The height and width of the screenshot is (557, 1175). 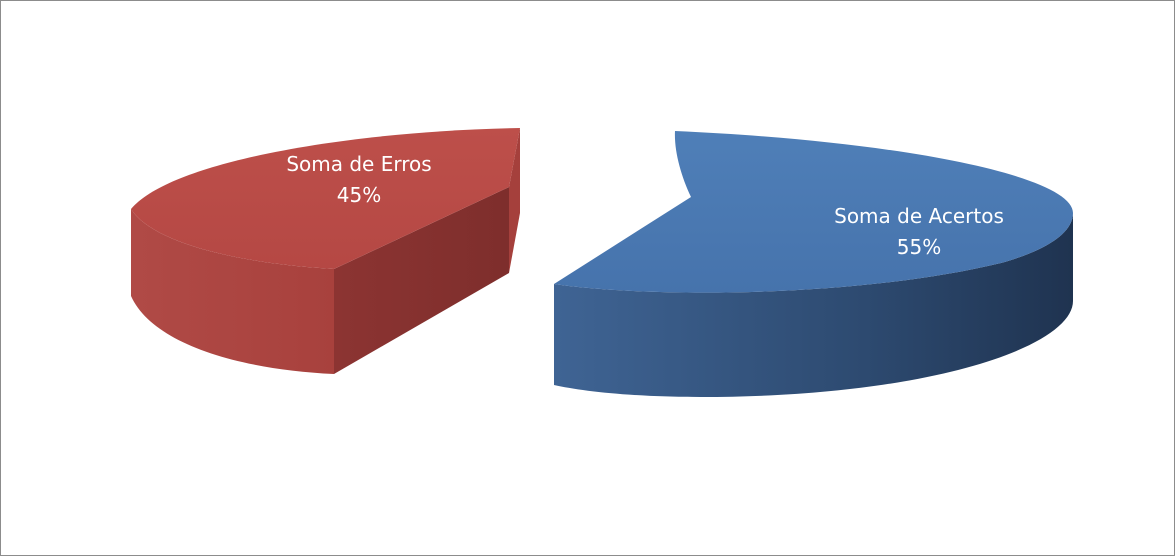 What do you see at coordinates (325, 198) in the screenshot?
I see `pie-slice-erros-top` at bounding box center [325, 198].